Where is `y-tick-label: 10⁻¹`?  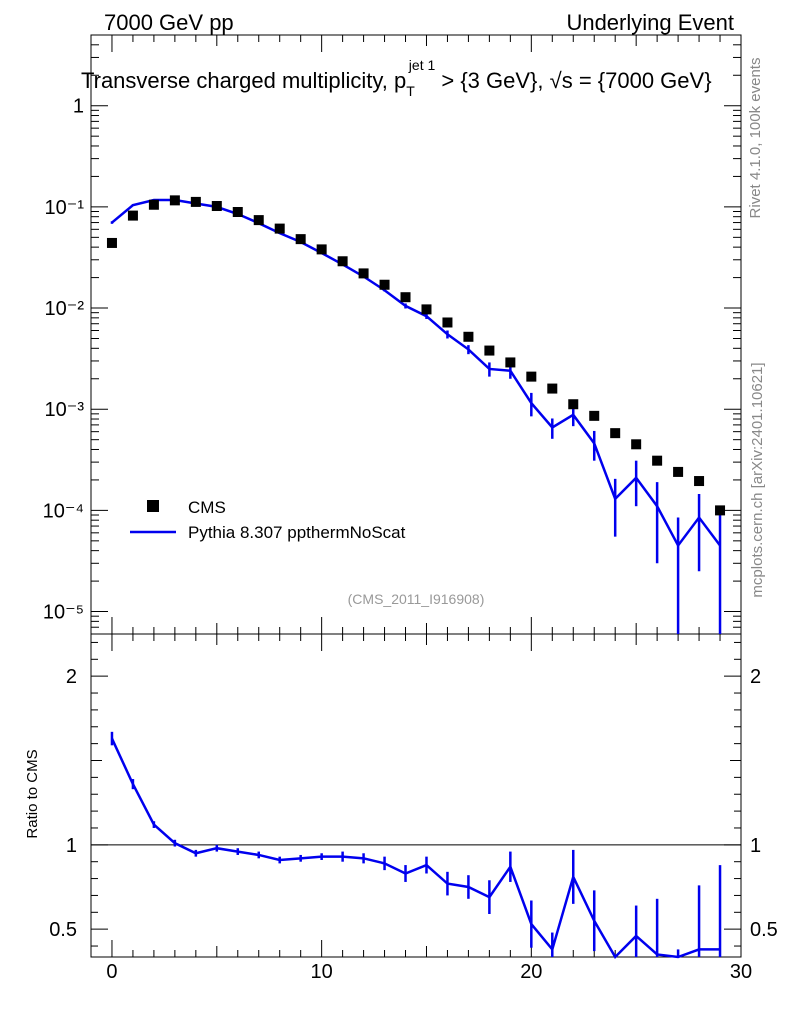
y-tick-label: 10⁻¹ is located at coordinates (65, 208).